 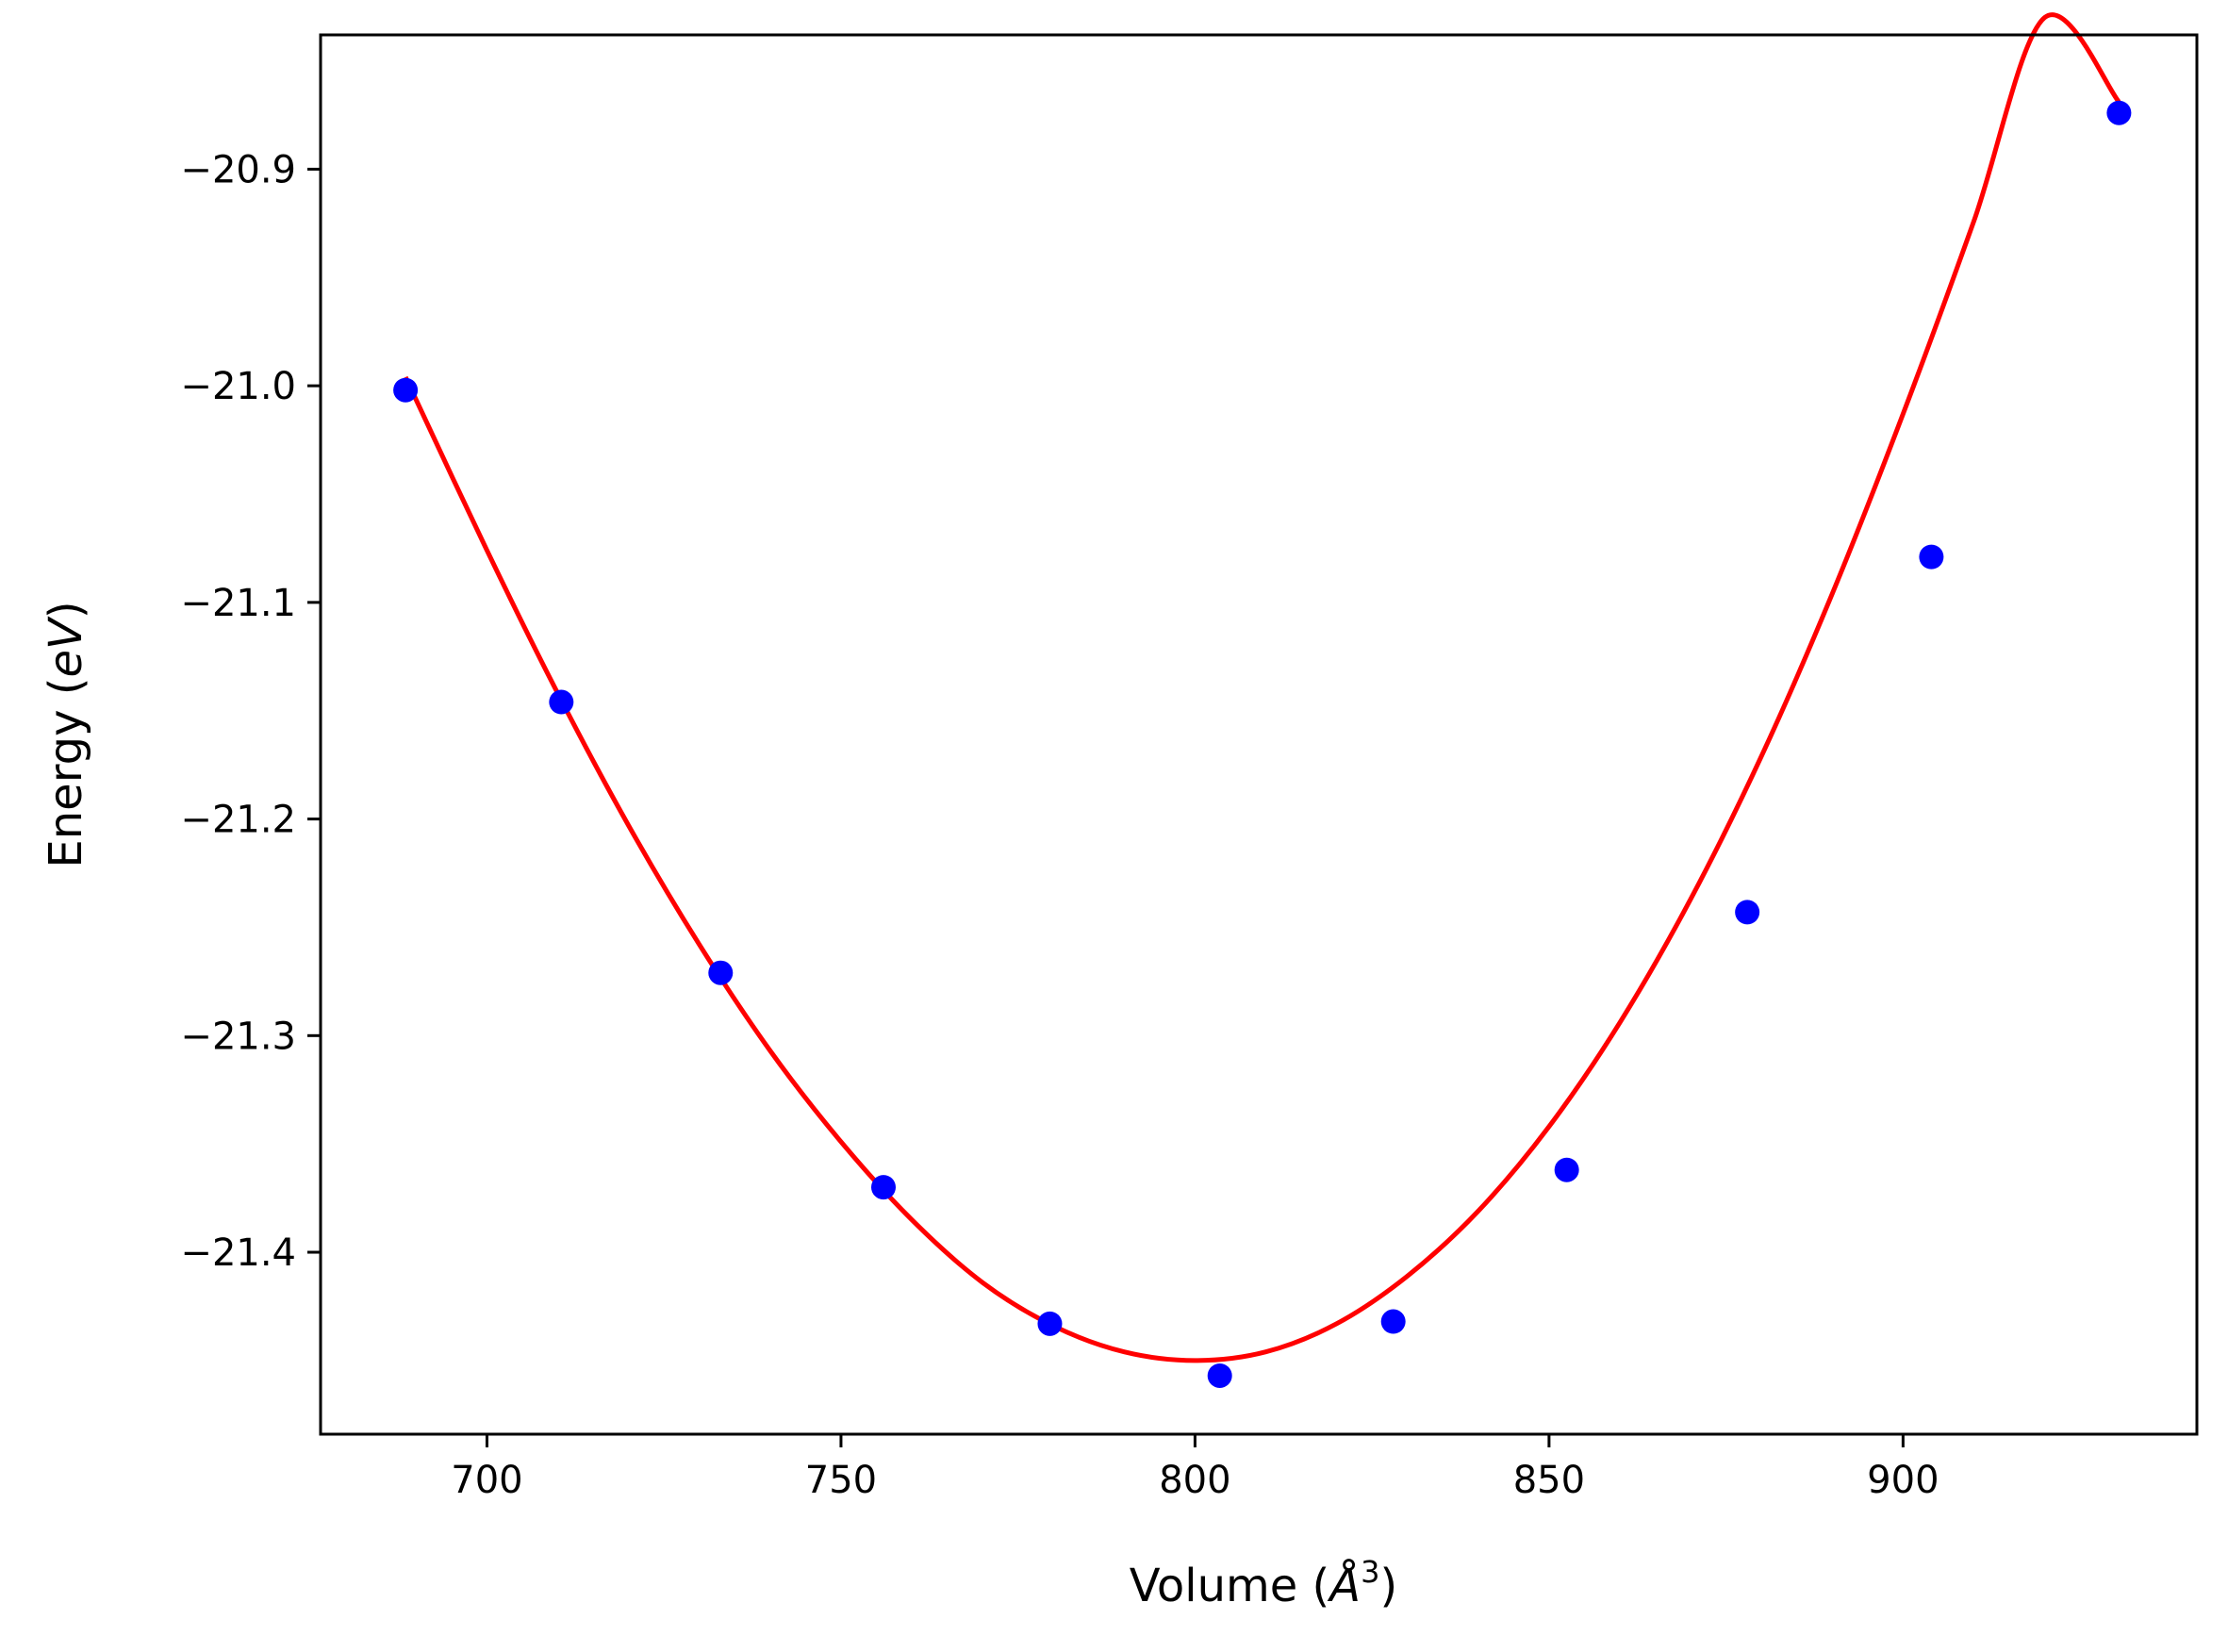 I want to click on y-tick-label: −21.1, so click(x=238, y=603).